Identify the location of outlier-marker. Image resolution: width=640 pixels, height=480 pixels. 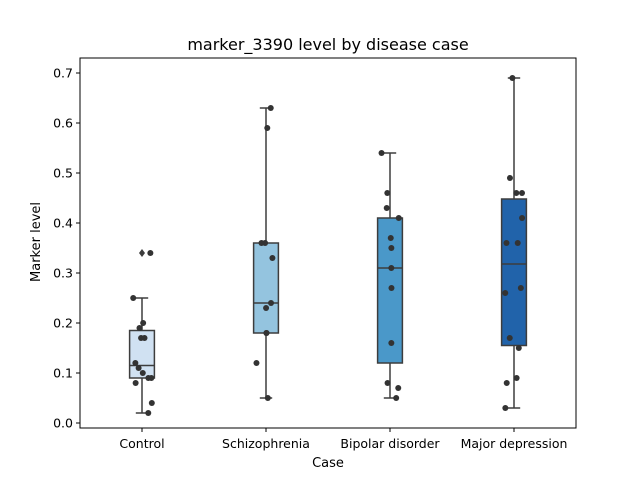
(142, 253).